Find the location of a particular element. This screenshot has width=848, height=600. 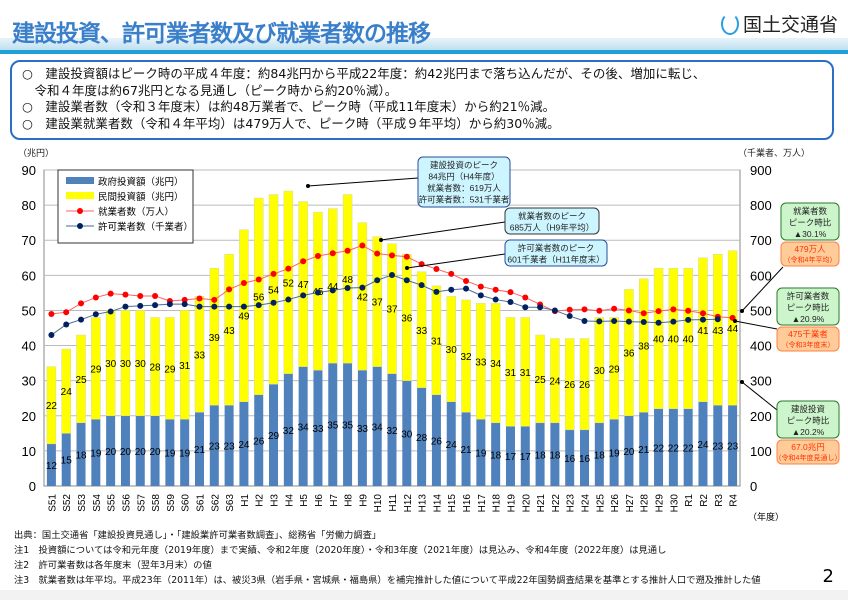

private-value-label: 31 is located at coordinates (185, 366).